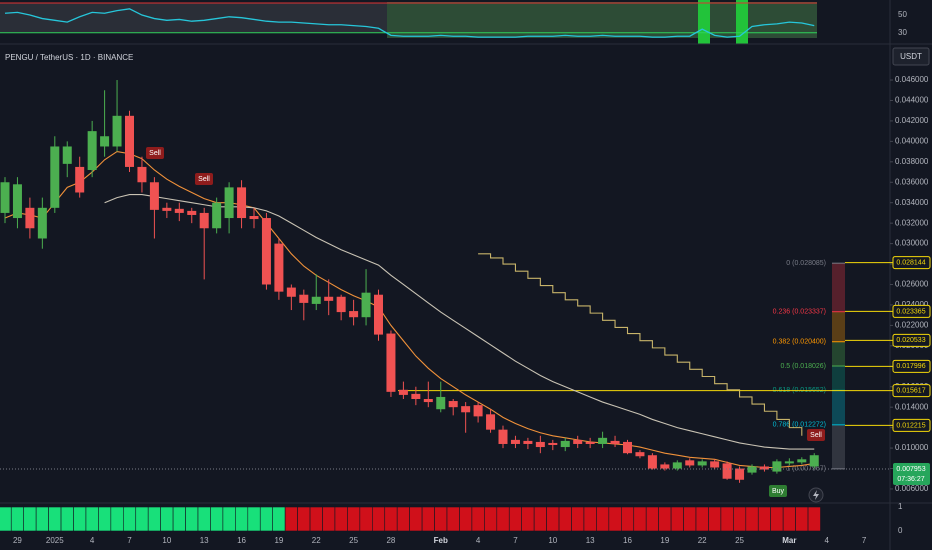 This screenshot has height=550, width=932. I want to click on y-tick-label: 0.030000, so click(912, 243).